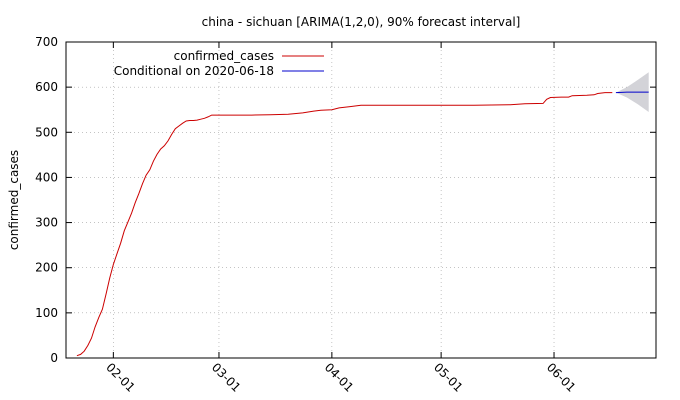 The width and height of the screenshot is (680, 400). I want to click on series-line-forecast, so click(632, 92).